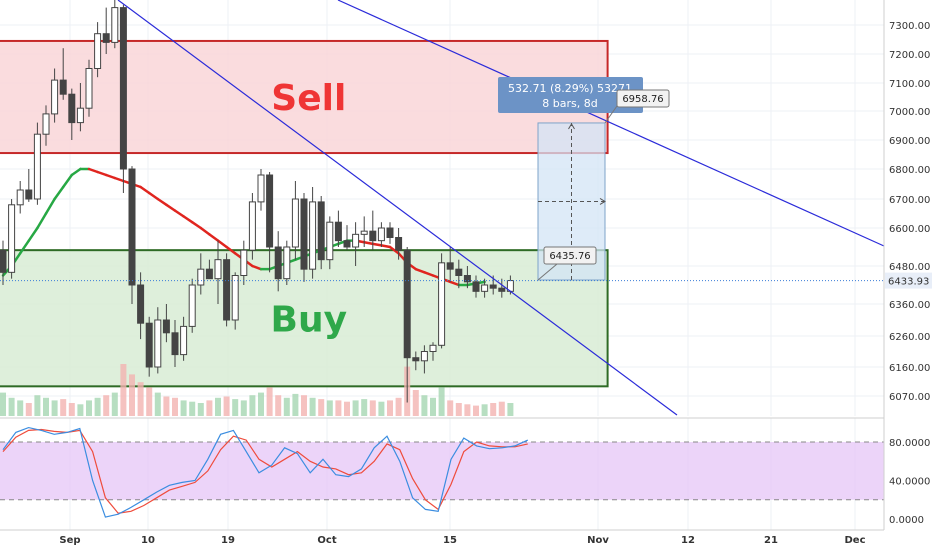 The width and height of the screenshot is (932, 550). Describe the element at coordinates (598, 540) in the screenshot. I see `time-tick-label: Nov` at that location.